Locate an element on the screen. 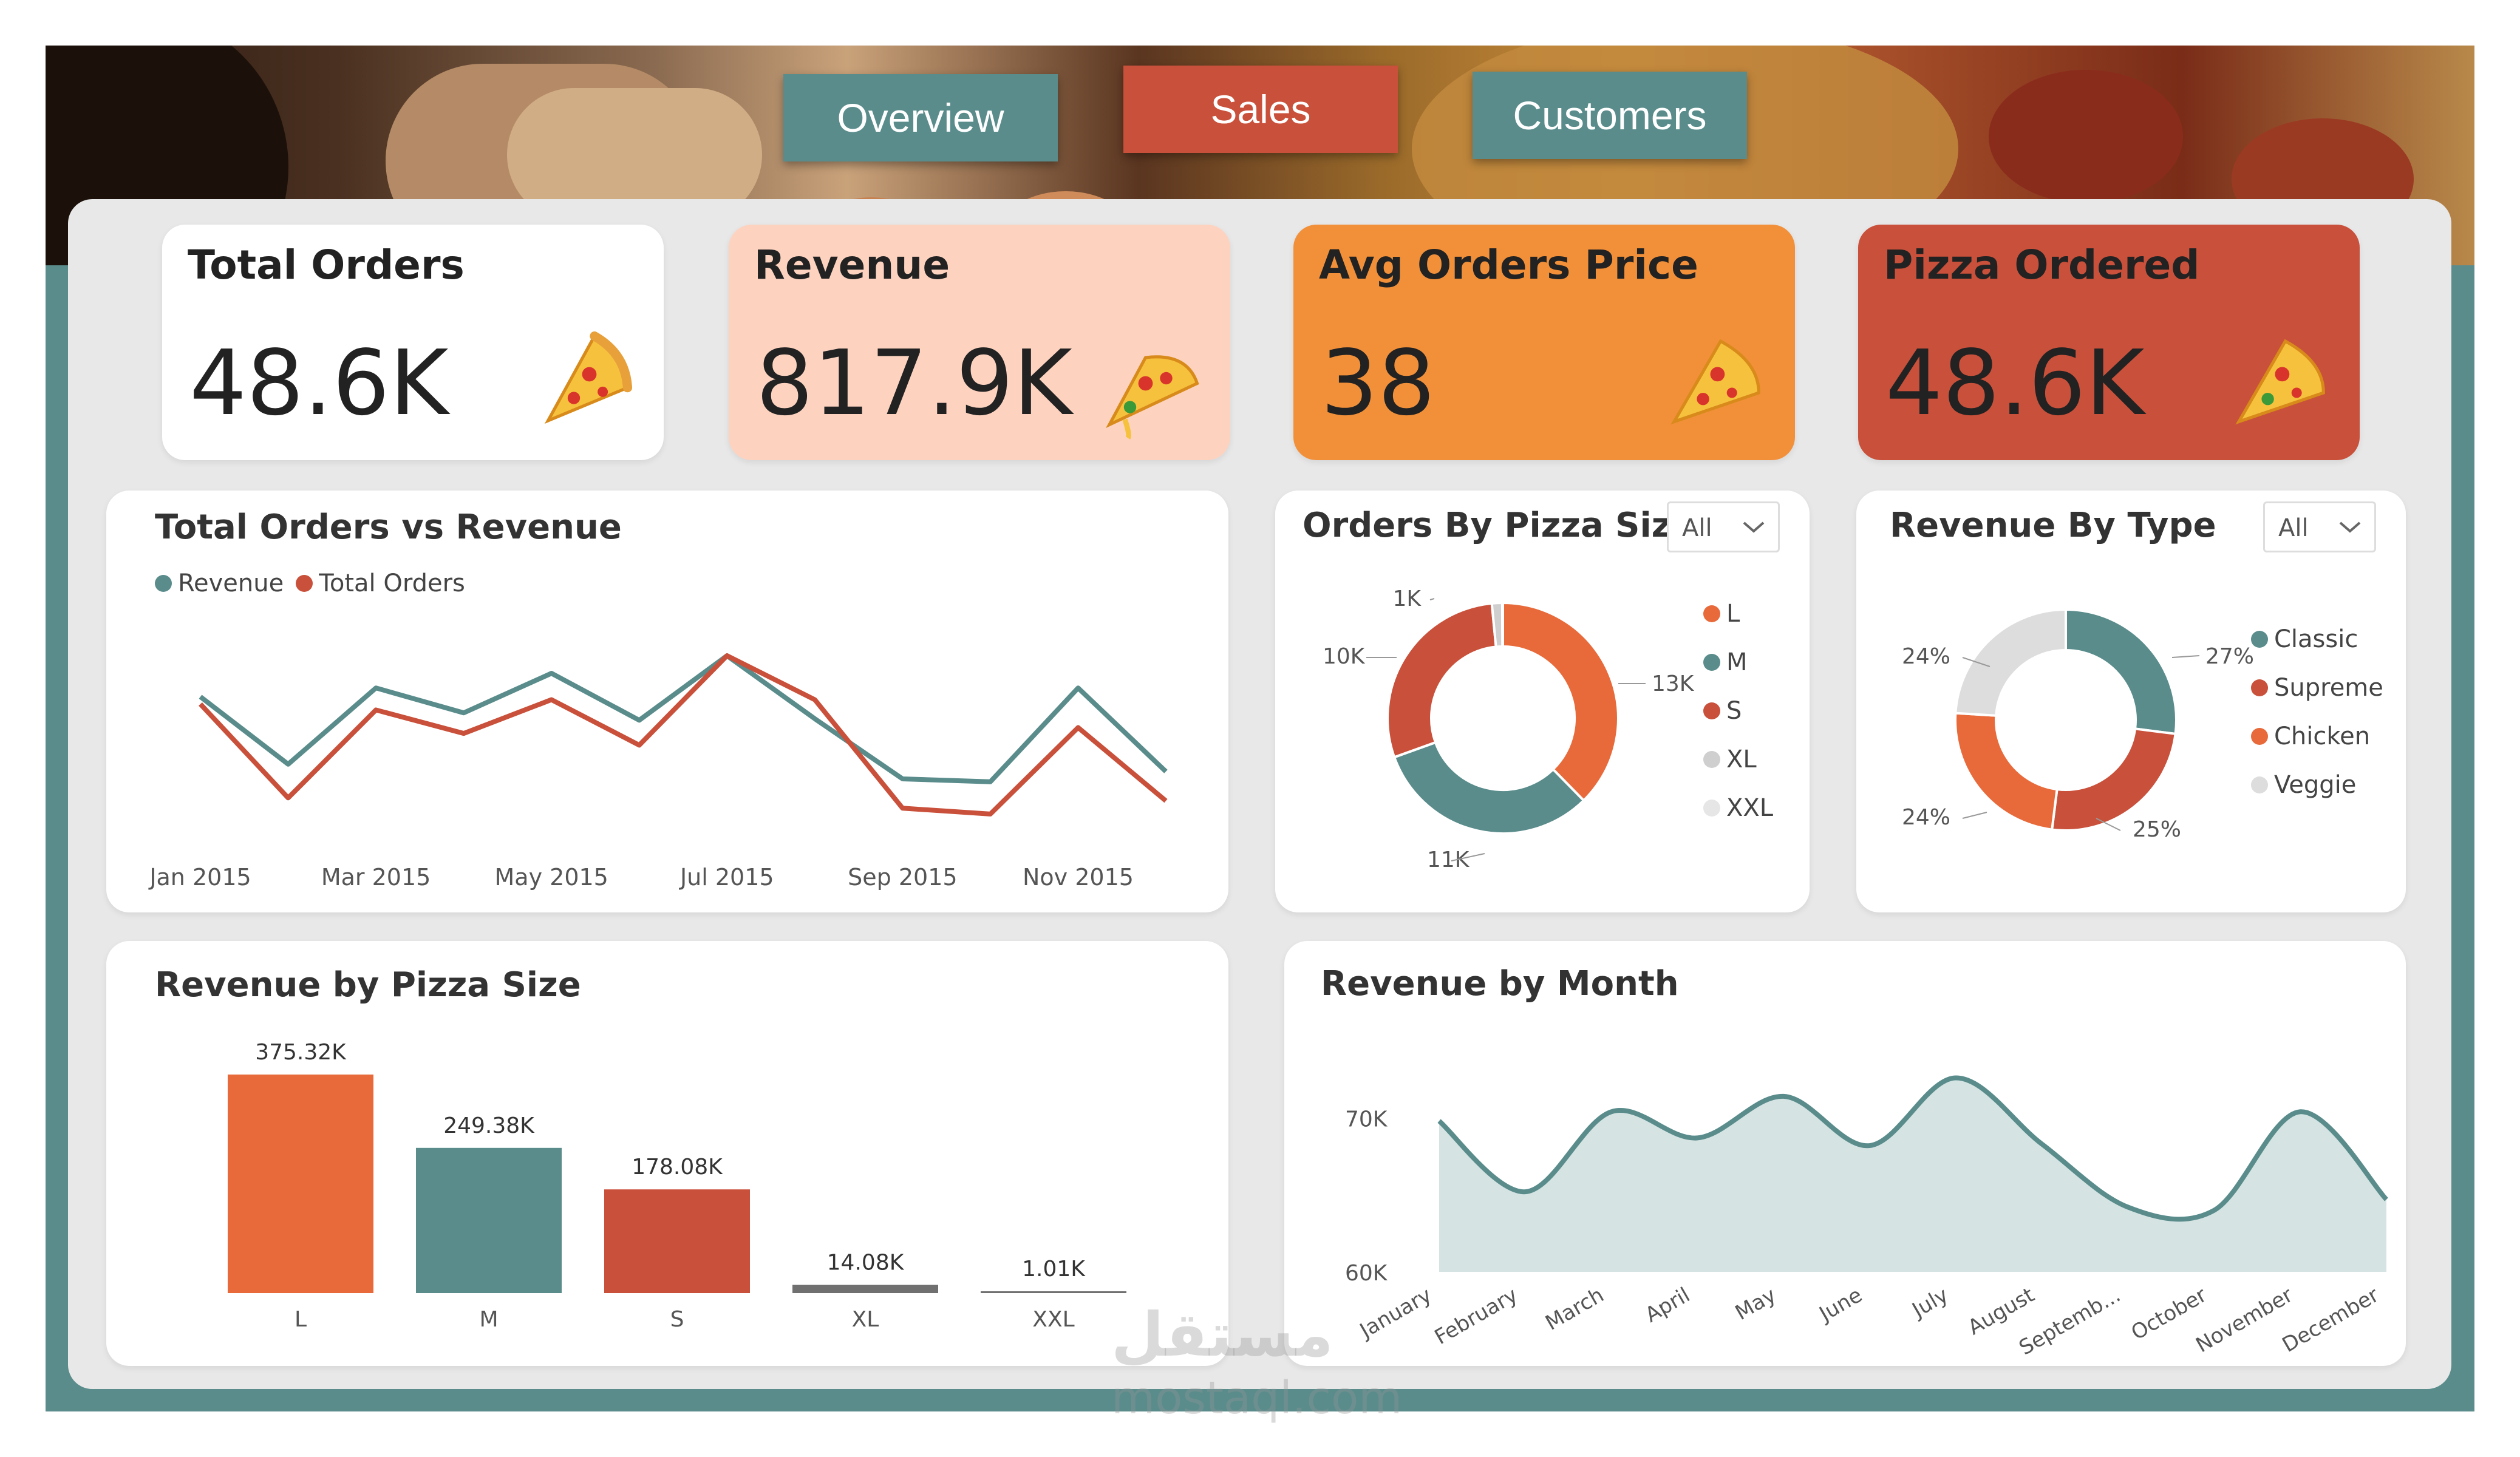 The width and height of the screenshot is (2520, 1457). x-tick-label: July is located at coordinates (1930, 1303).